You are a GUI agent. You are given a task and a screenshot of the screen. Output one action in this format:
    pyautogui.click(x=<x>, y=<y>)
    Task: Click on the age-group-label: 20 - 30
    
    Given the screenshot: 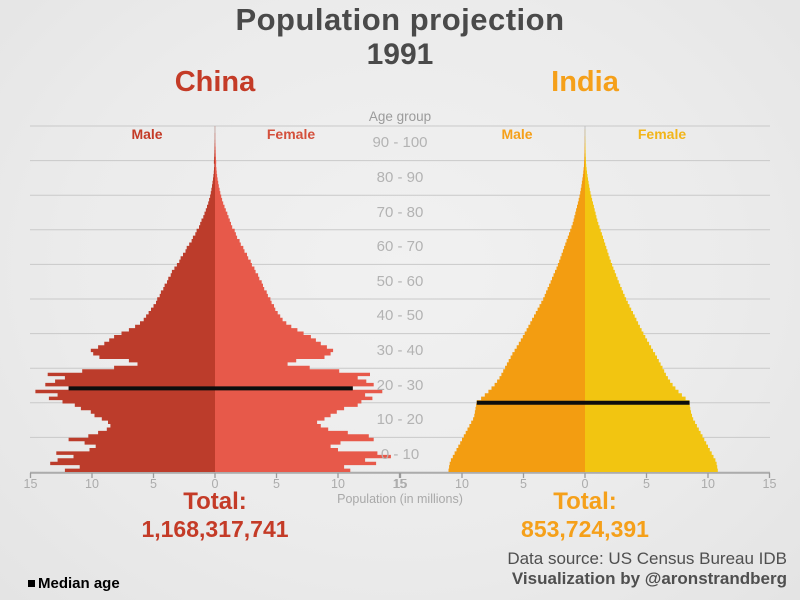 What is the action you would take?
    pyautogui.click(x=400, y=385)
    